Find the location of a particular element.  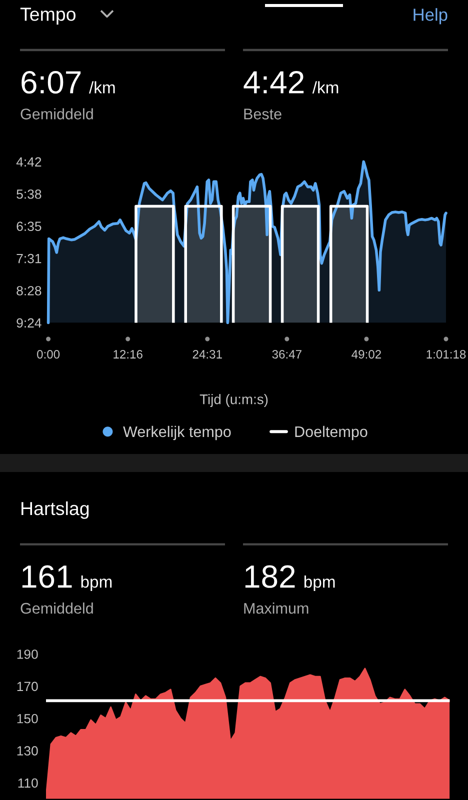

y-tick-label: 170 is located at coordinates (27, 687).